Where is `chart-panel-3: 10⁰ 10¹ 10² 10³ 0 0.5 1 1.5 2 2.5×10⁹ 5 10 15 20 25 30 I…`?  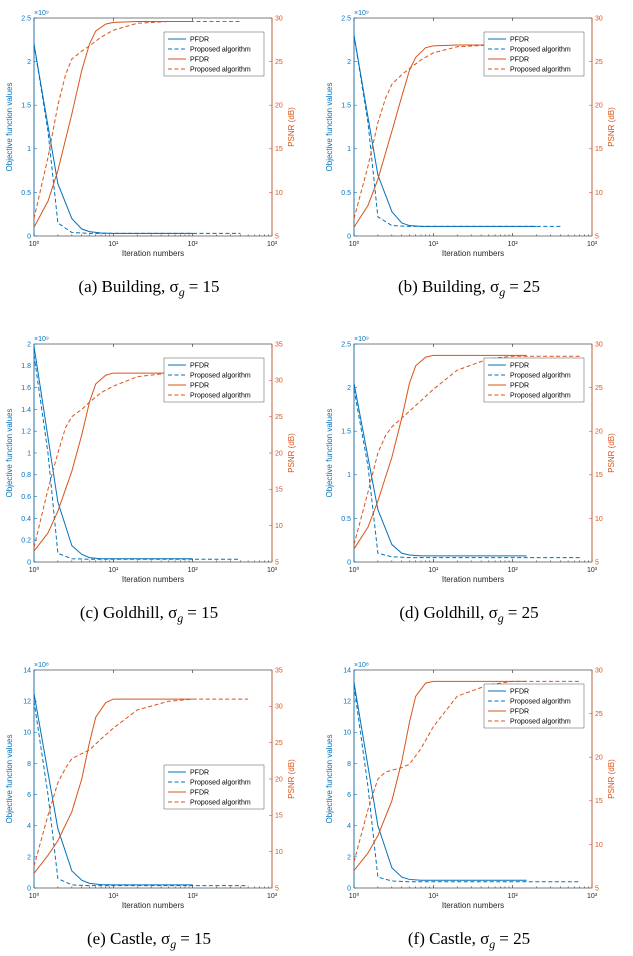
chart-panel-3: 10⁰ 10¹ 10² 10³ 0 0.5 1 1.5 2 2.5×10⁹ 5 10 15 20 25 30 I… is located at coordinates (470, 480).